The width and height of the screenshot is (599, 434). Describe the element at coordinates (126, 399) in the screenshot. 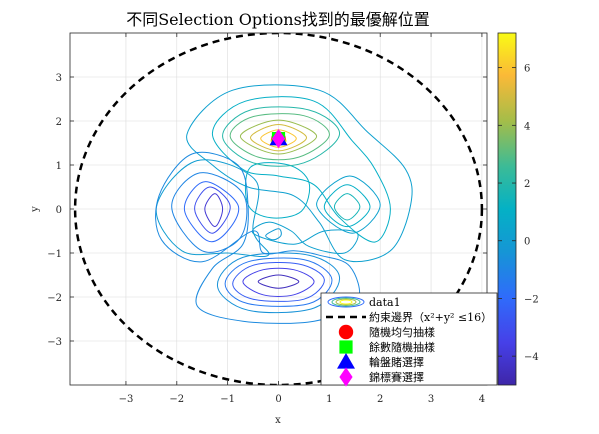

I see `x-tick-label: −3` at that location.